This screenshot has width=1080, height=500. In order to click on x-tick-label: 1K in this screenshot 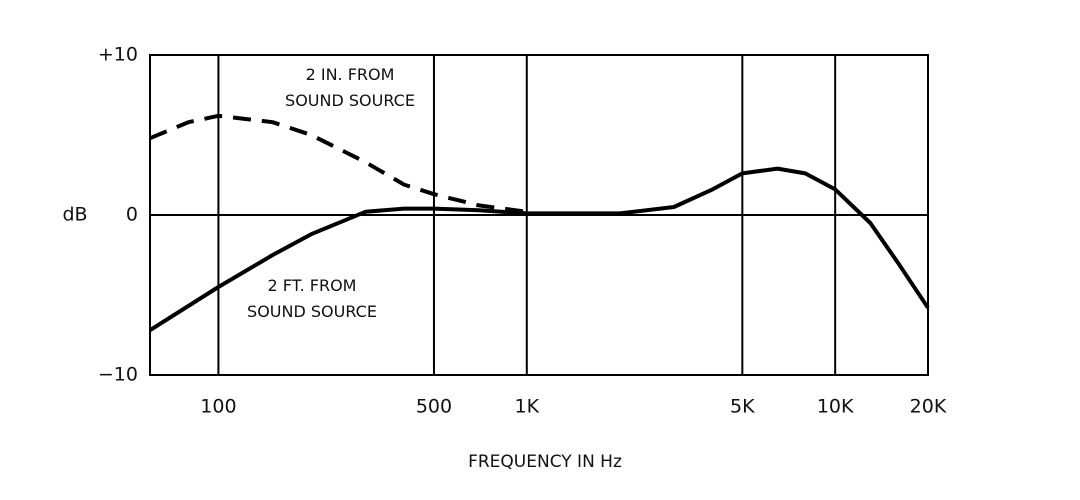, I will do `click(527, 407)`.